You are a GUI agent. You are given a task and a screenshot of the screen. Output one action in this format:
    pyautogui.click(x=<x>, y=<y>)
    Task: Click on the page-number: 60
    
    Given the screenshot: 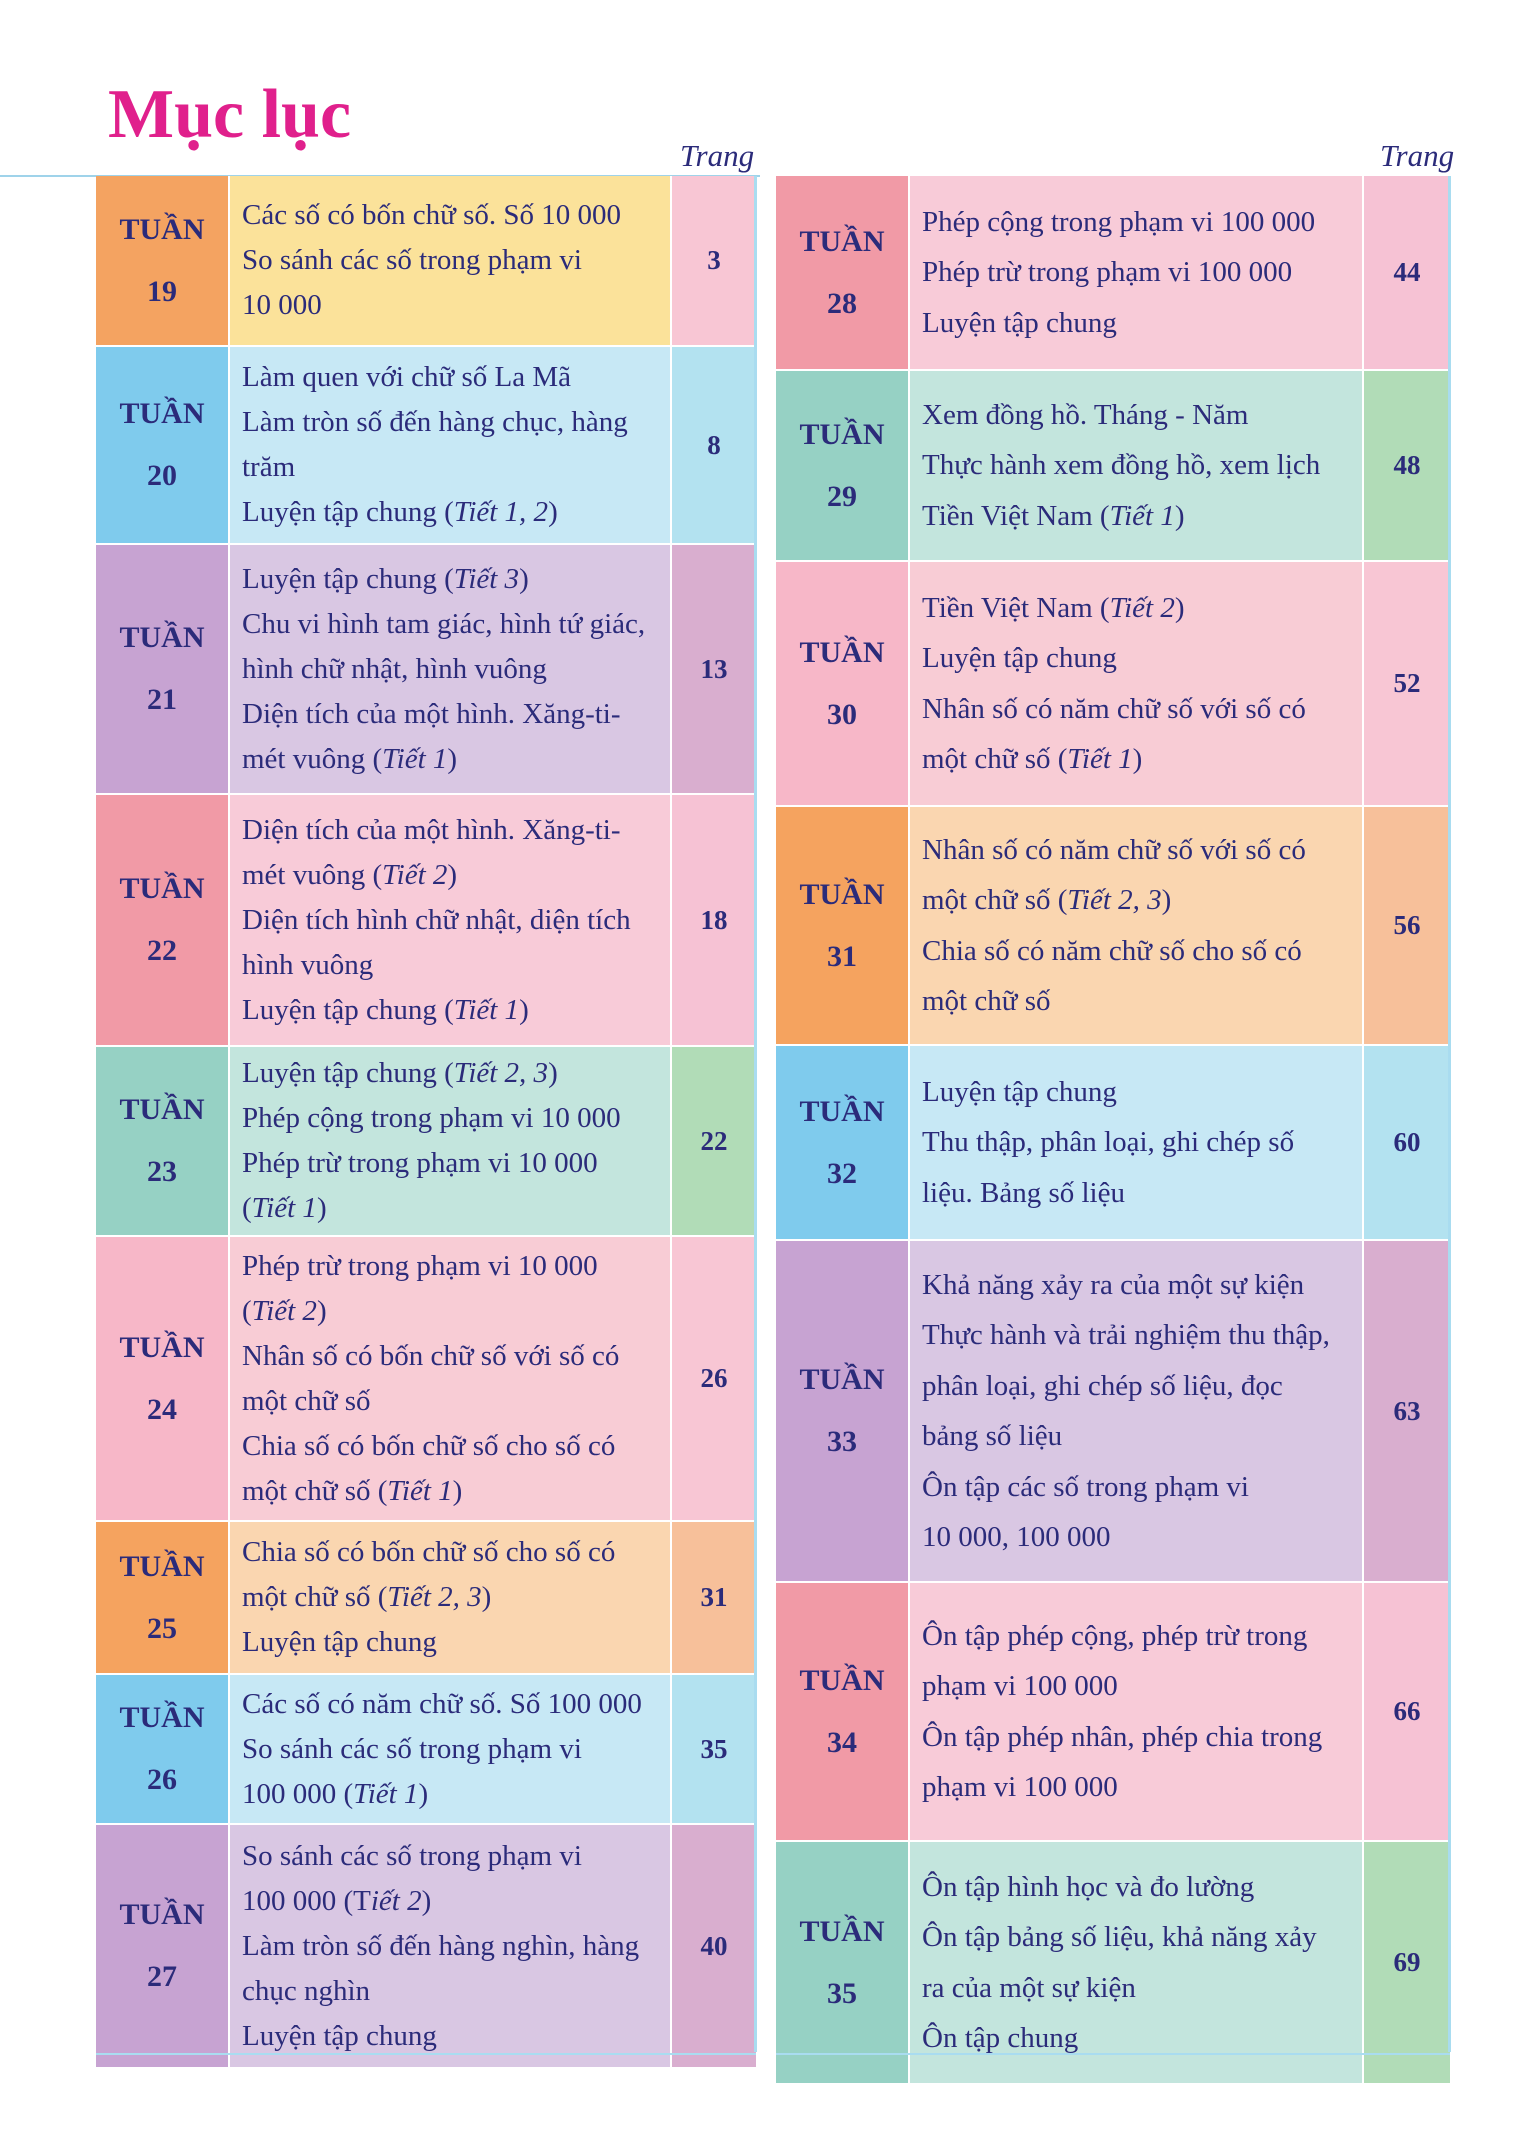 What is the action you would take?
    pyautogui.click(x=1407, y=1142)
    